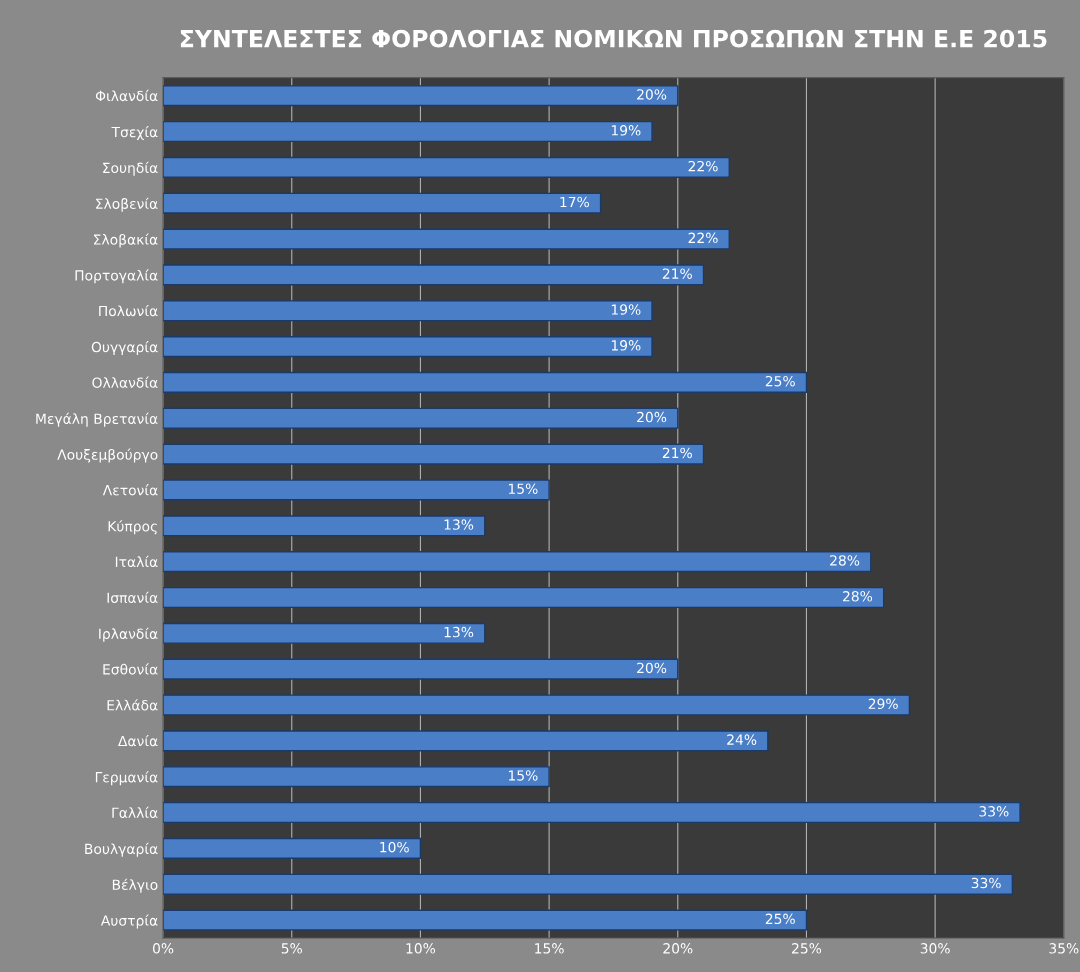 The height and width of the screenshot is (972, 1080). Describe the element at coordinates (97, 419) in the screenshot. I see `y-tick-label: Μεγάλη Βρετανία` at that location.